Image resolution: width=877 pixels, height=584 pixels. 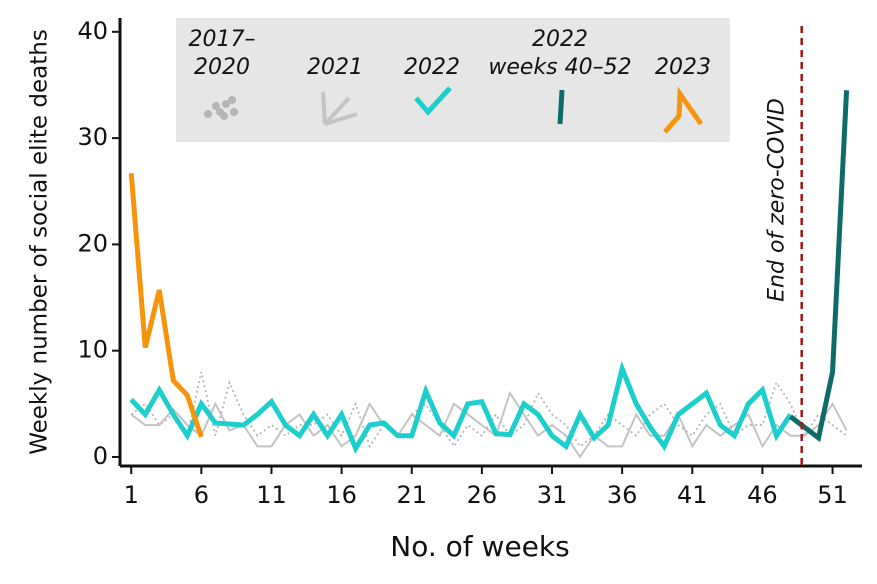 What do you see at coordinates (335, 67) in the screenshot?
I see `legend-label: 2021` at bounding box center [335, 67].